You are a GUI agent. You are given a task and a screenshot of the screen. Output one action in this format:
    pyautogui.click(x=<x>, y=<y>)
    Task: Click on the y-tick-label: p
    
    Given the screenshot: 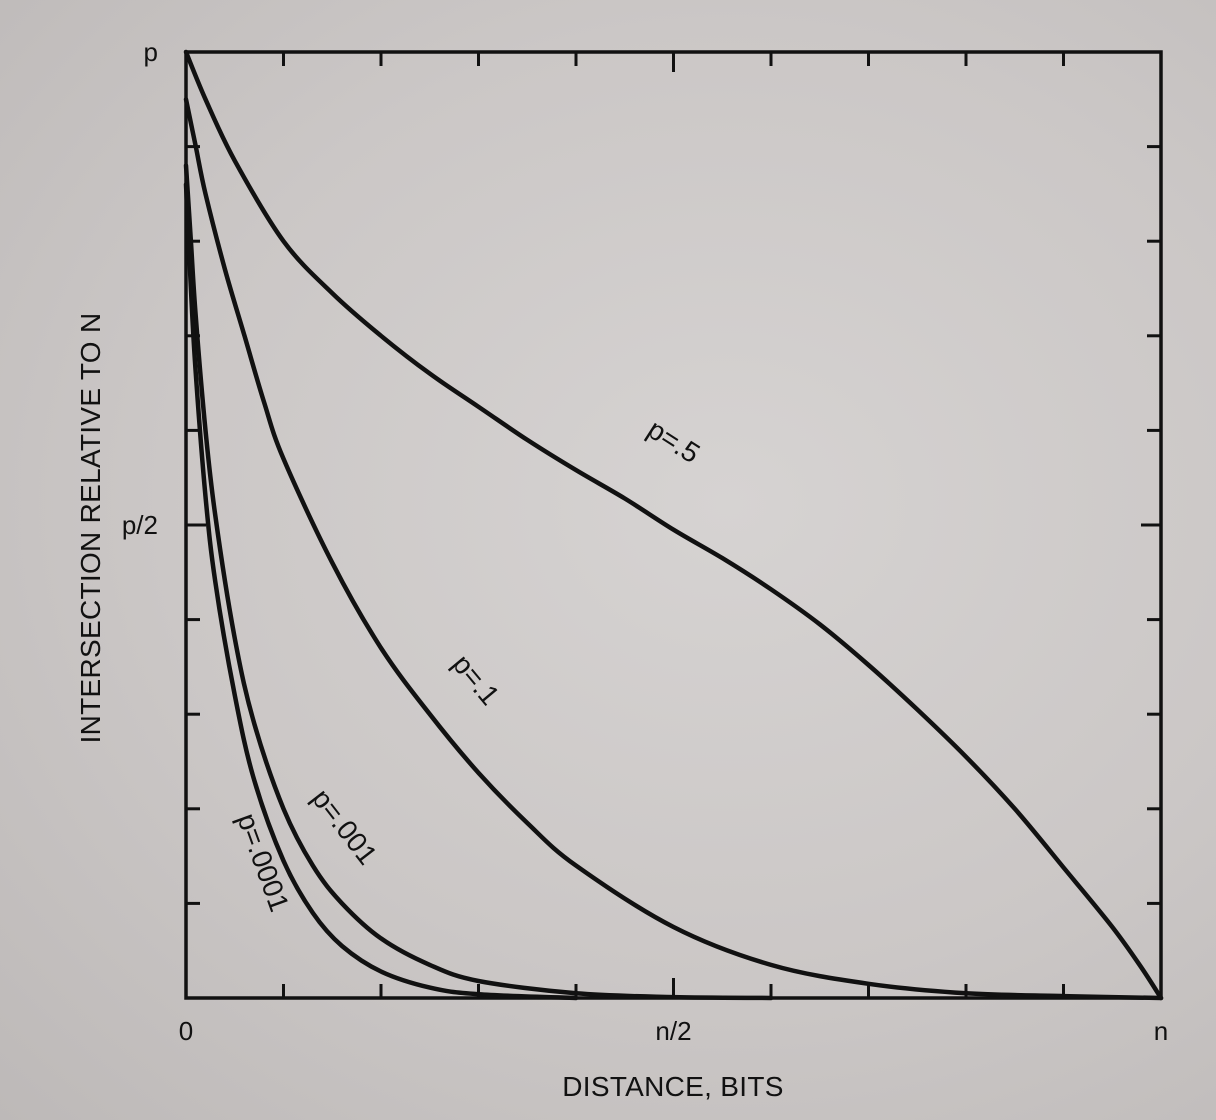 What is the action you would take?
    pyautogui.click(x=151, y=52)
    